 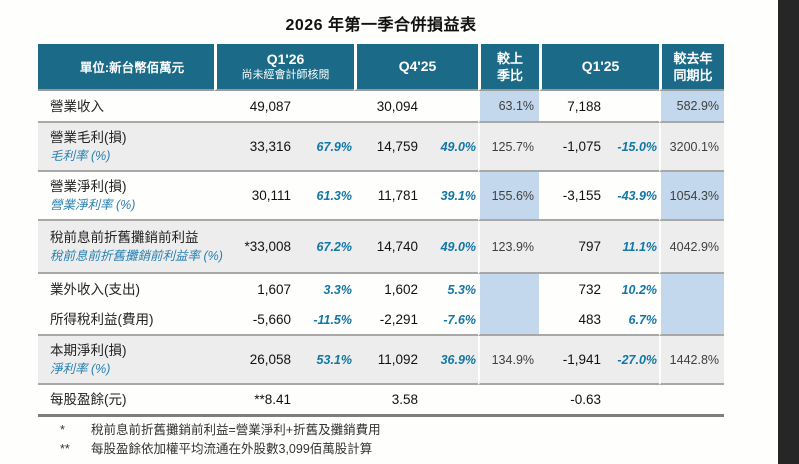 I want to click on cell-q125-pct, so click(x=633, y=401).